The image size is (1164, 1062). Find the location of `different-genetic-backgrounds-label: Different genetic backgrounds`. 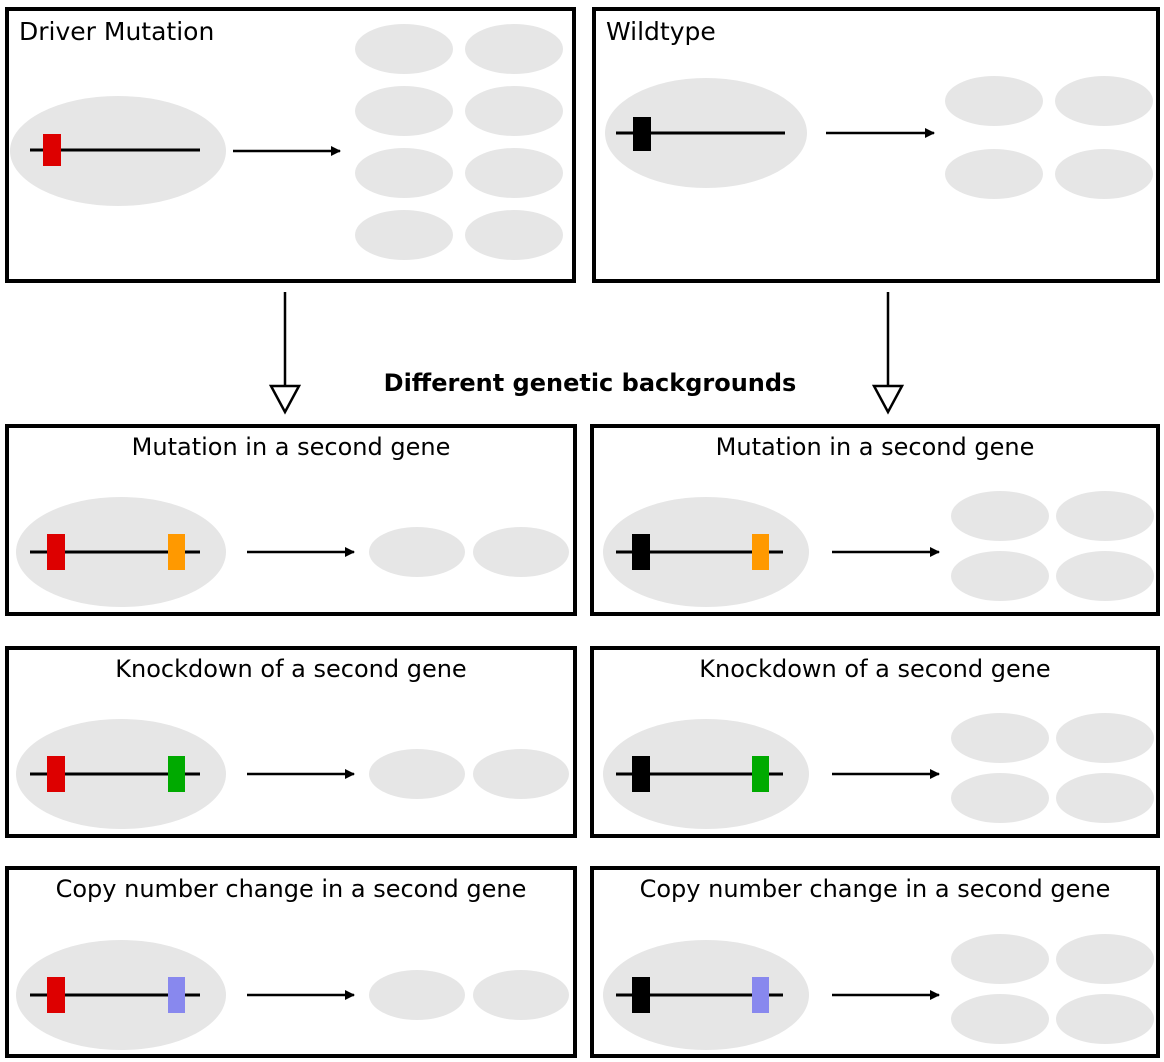

different-genetic-backgrounds-label: Different genetic backgrounds is located at coordinates (590, 383).